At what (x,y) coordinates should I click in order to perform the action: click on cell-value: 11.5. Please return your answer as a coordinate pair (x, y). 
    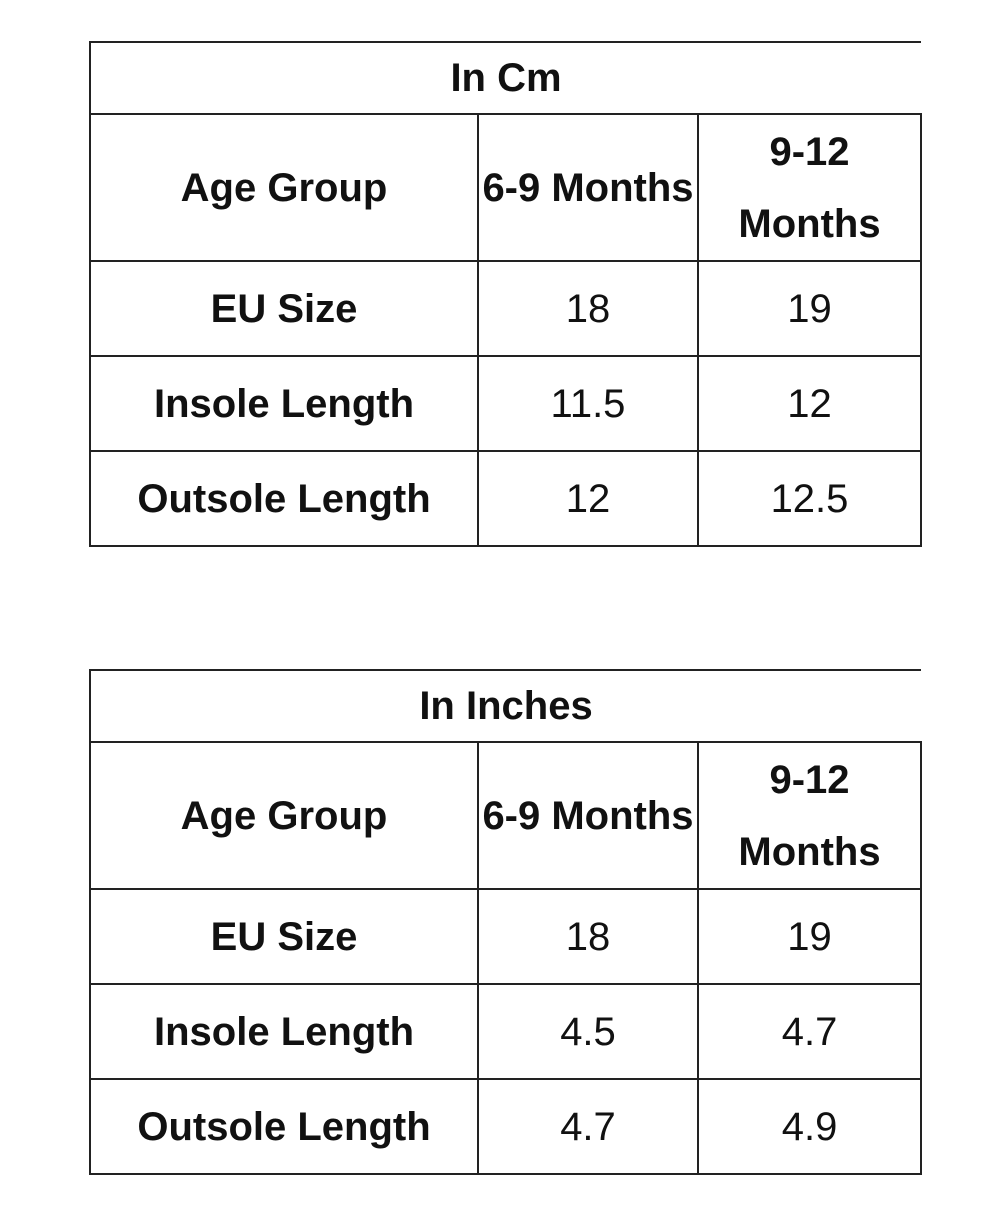
    Looking at the image, I should click on (588, 403).